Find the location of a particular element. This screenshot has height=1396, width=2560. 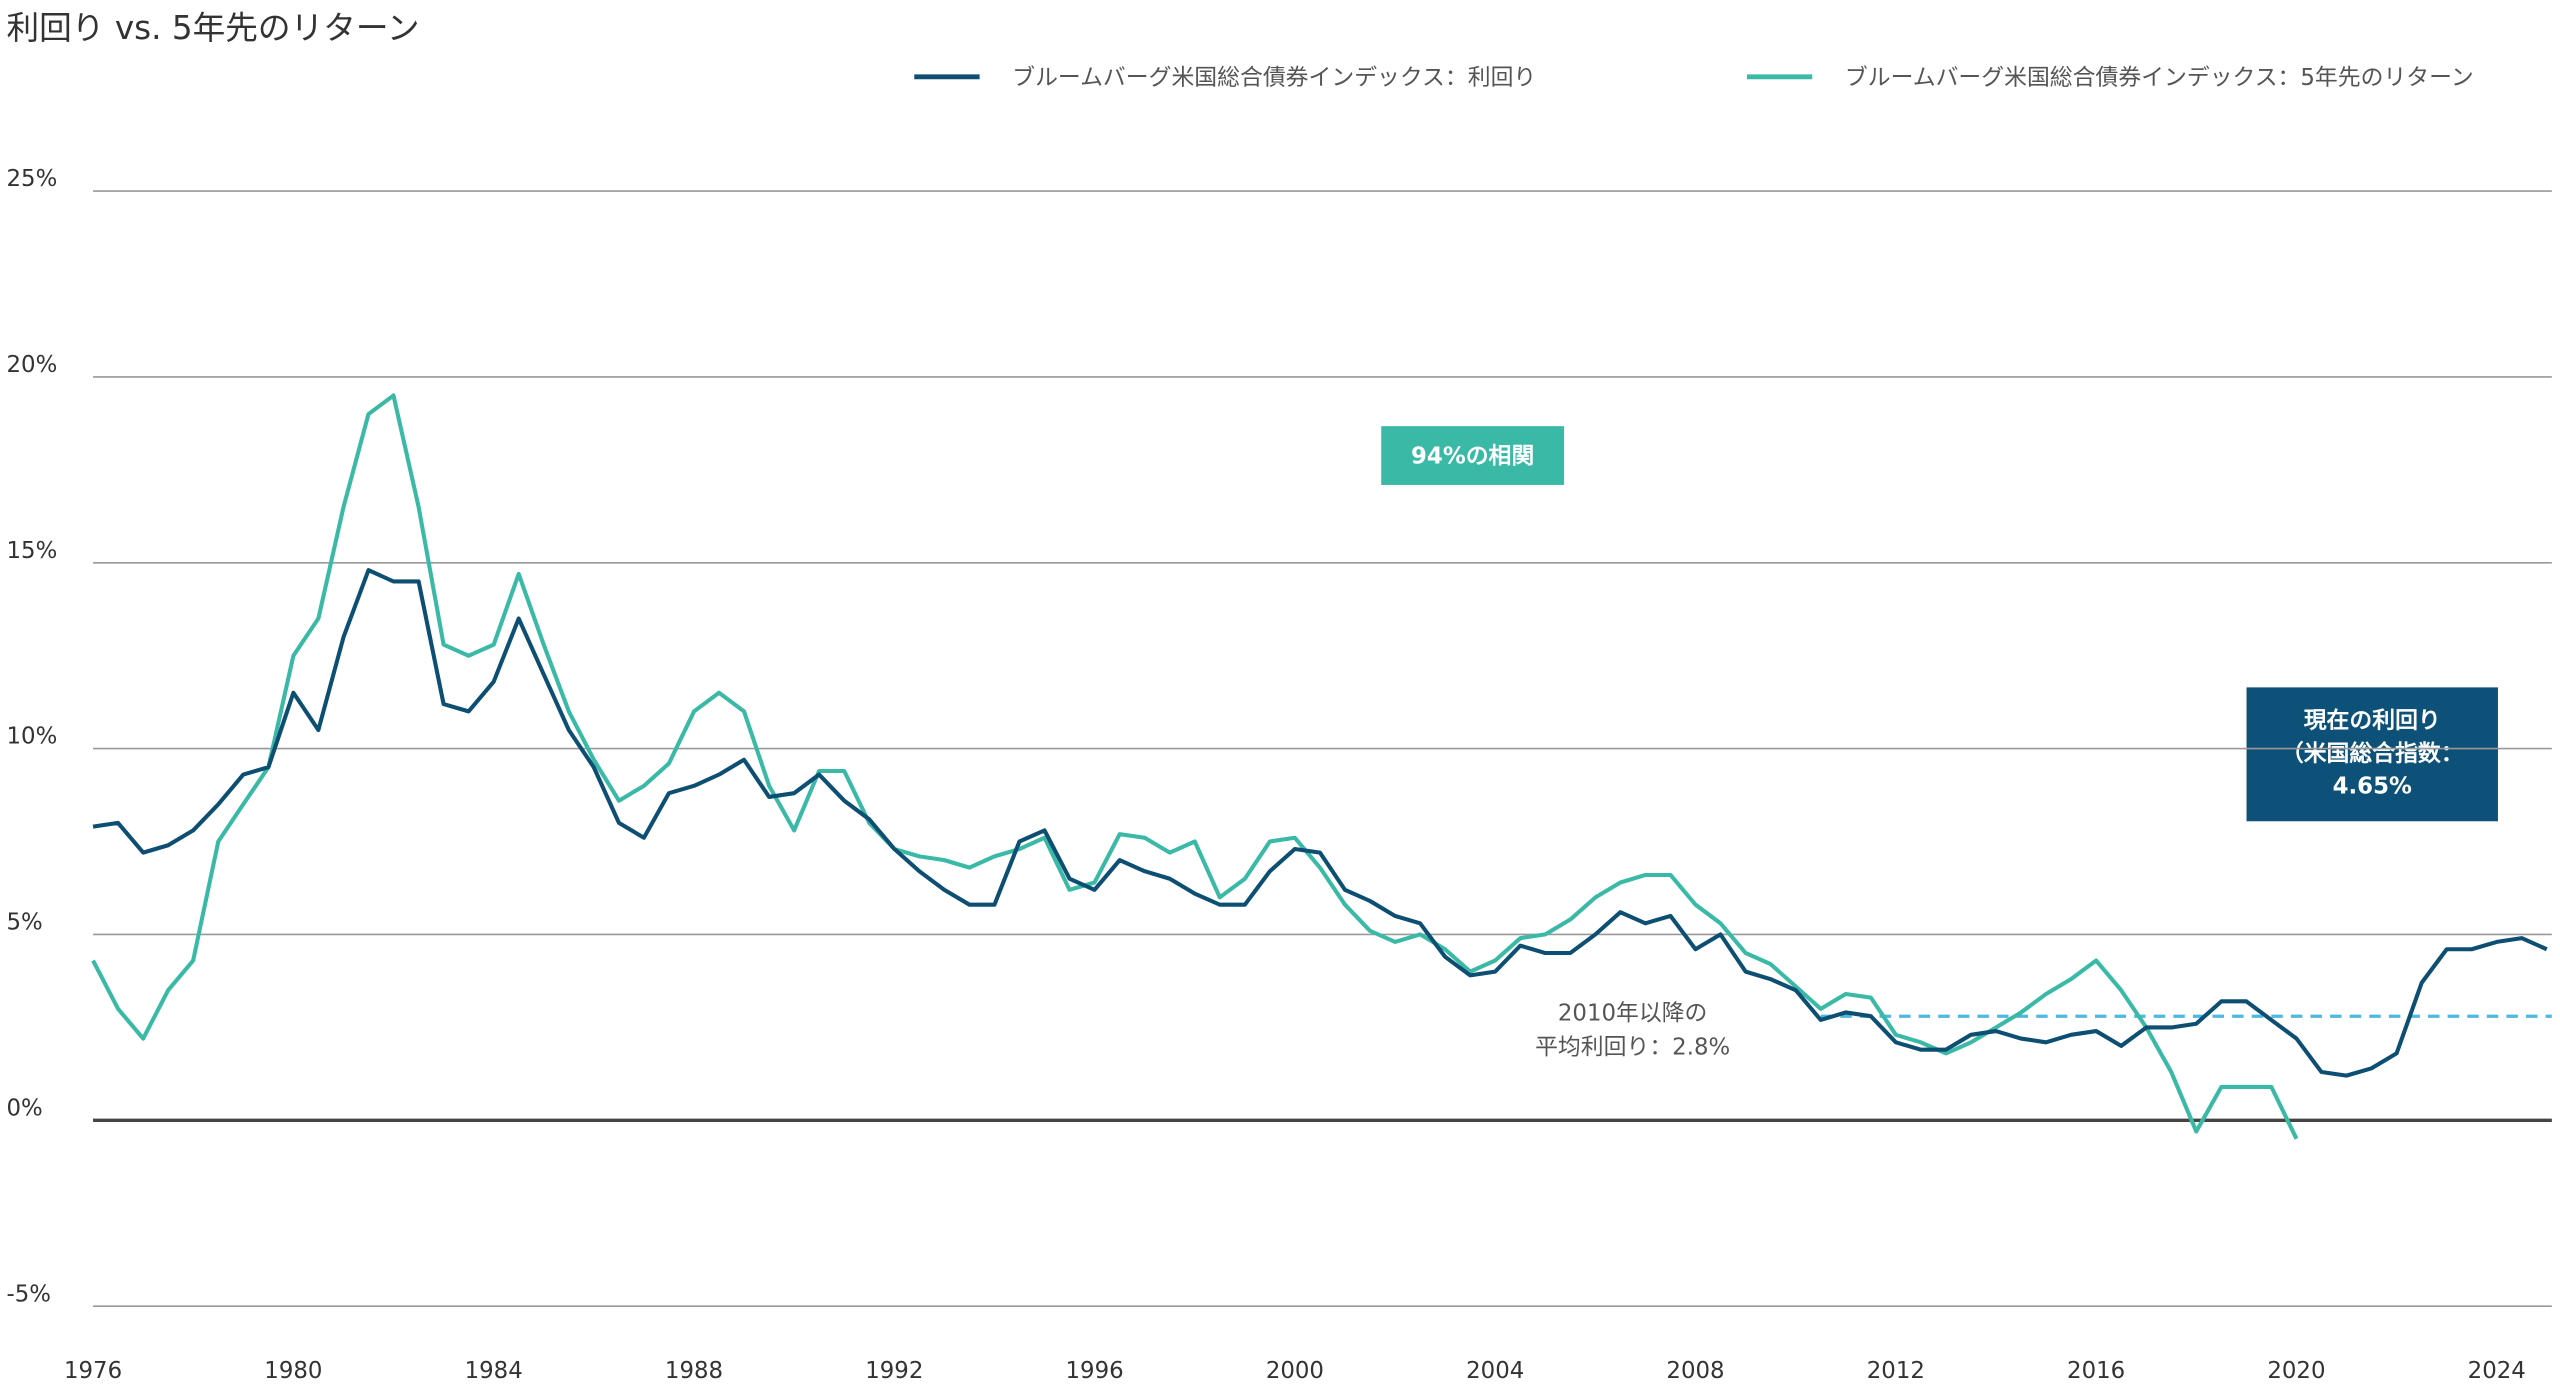

average-label: 2010年以降の is located at coordinates (1633, 1013).